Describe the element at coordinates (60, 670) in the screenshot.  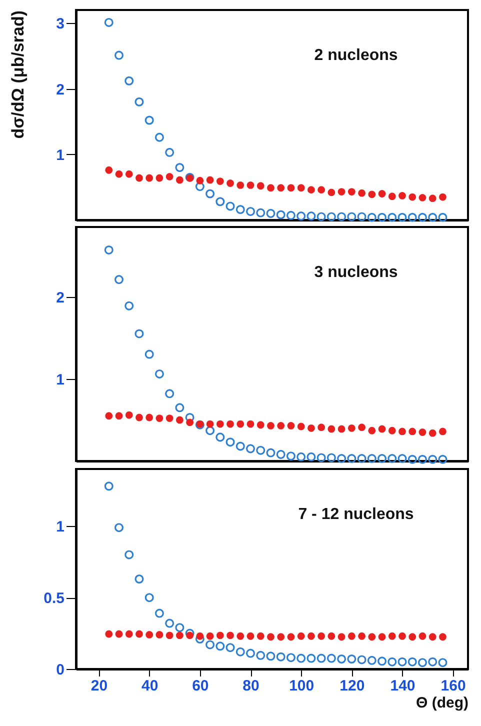
I see `y-tick-label: 0` at that location.